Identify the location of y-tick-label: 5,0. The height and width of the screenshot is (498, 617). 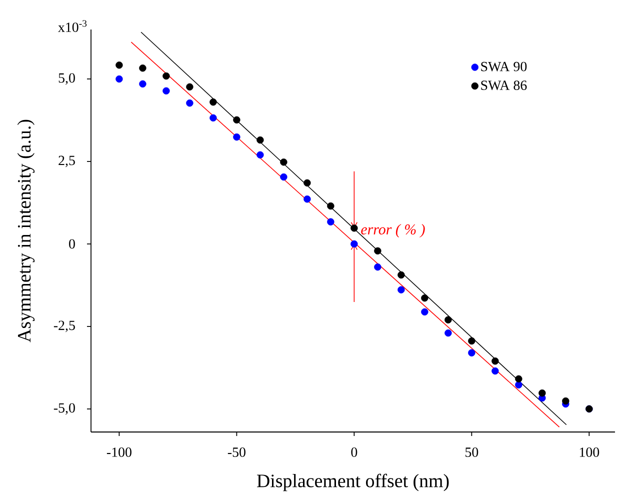
(66, 79).